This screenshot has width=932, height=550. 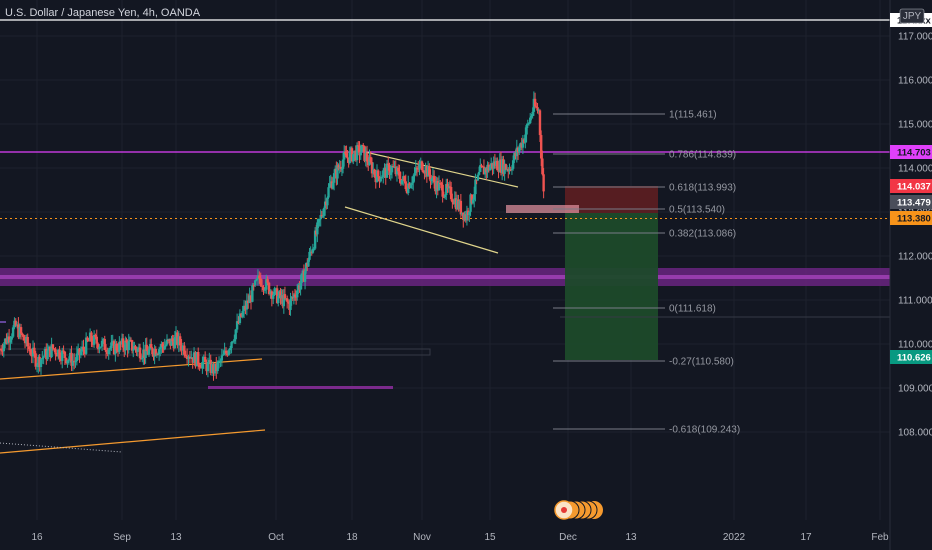 What do you see at coordinates (692, 309) in the screenshot?
I see `fib-level-label: 0(111.618)` at bounding box center [692, 309].